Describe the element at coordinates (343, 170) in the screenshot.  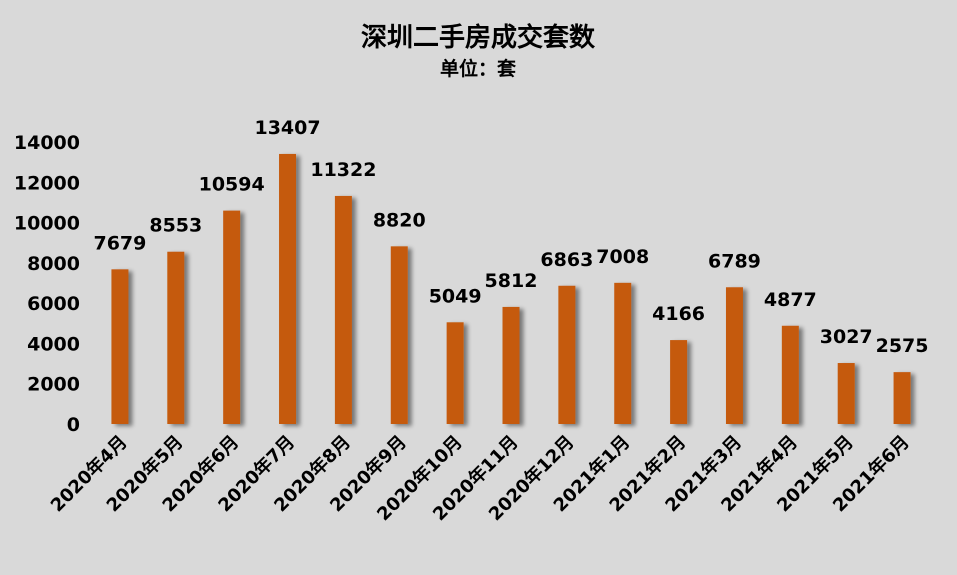
I see `data-label: 11322` at that location.